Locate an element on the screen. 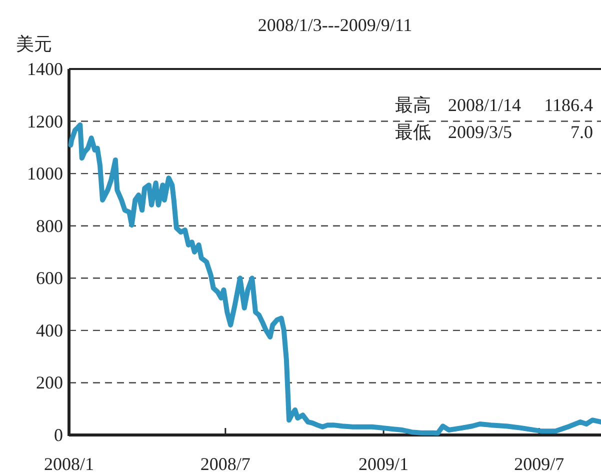 This screenshot has height=475, width=601. ytick: 600 is located at coordinates (49, 278).